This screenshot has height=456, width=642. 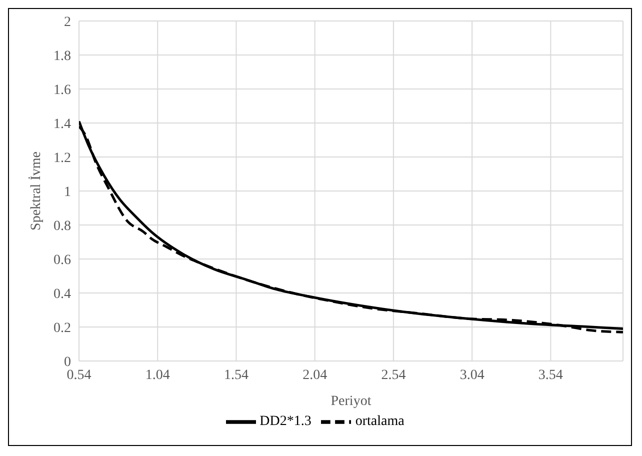 What do you see at coordinates (79, 375) in the screenshot?
I see `x-tick-label: 0.54` at bounding box center [79, 375].